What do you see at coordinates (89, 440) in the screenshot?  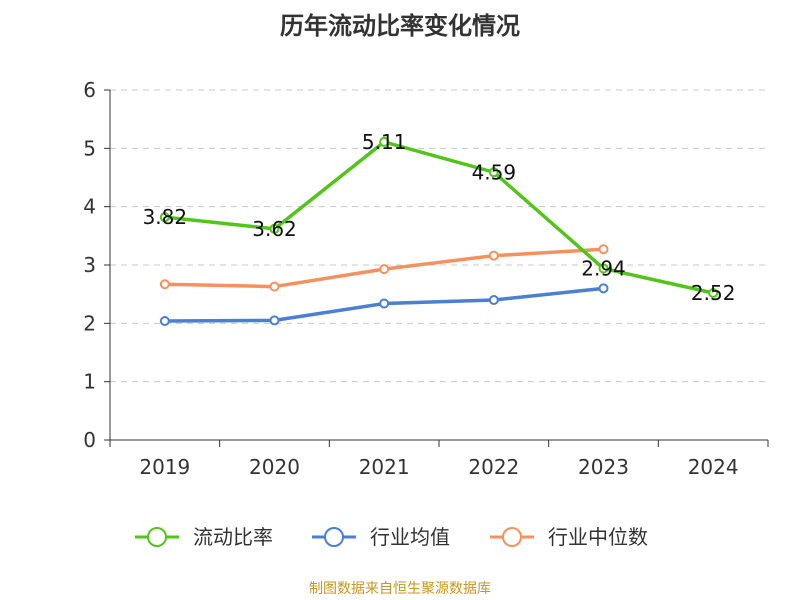 I see `y-tick-label-0: 0` at bounding box center [89, 440].